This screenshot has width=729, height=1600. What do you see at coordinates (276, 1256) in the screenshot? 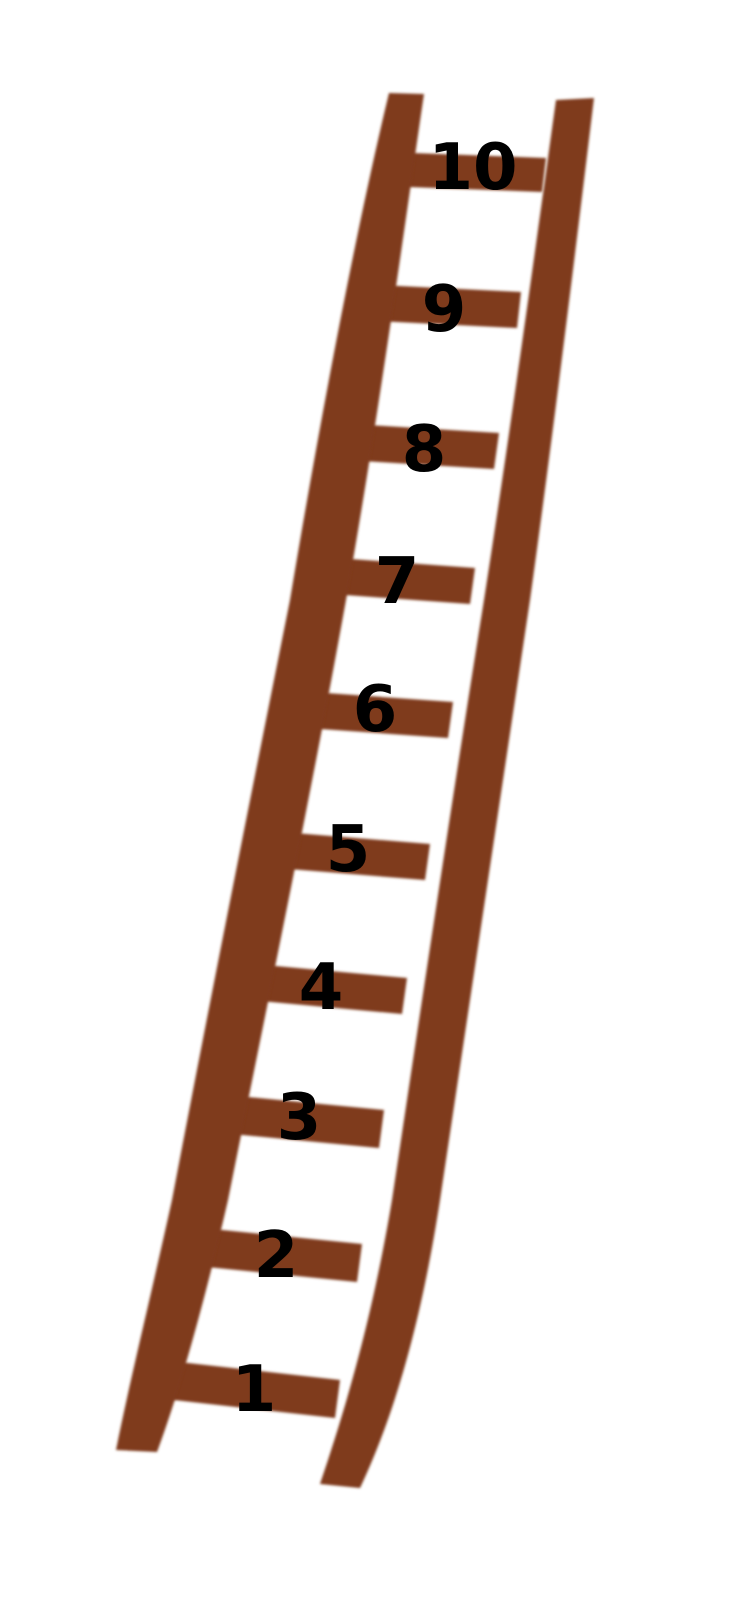
I see `rung-label-2: 2` at bounding box center [276, 1256].